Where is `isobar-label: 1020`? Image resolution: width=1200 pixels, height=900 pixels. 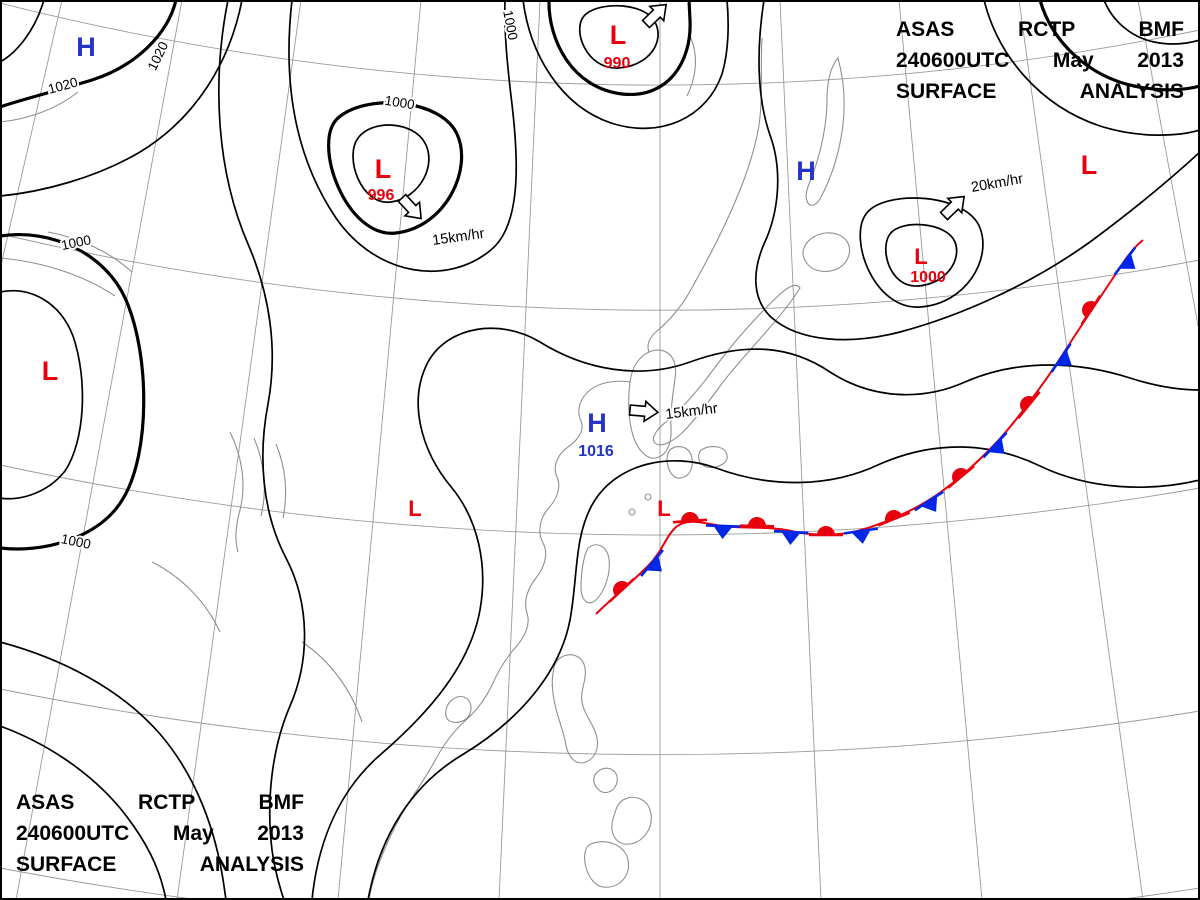
isobar-label: 1020 is located at coordinates (62, 86).